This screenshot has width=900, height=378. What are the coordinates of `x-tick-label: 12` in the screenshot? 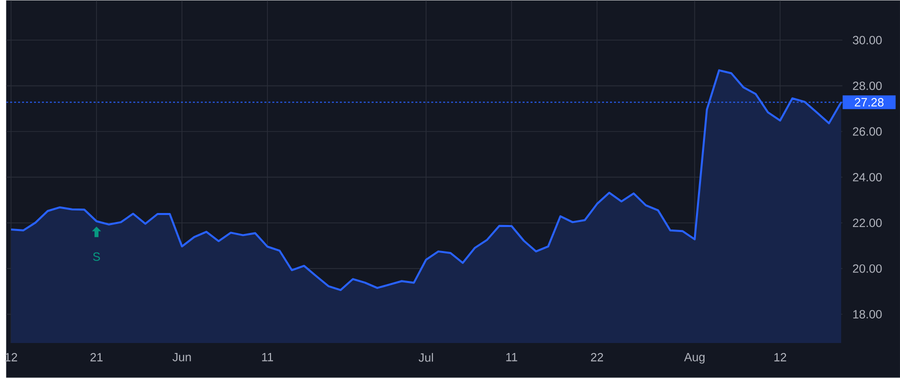 It's located at (780, 357).